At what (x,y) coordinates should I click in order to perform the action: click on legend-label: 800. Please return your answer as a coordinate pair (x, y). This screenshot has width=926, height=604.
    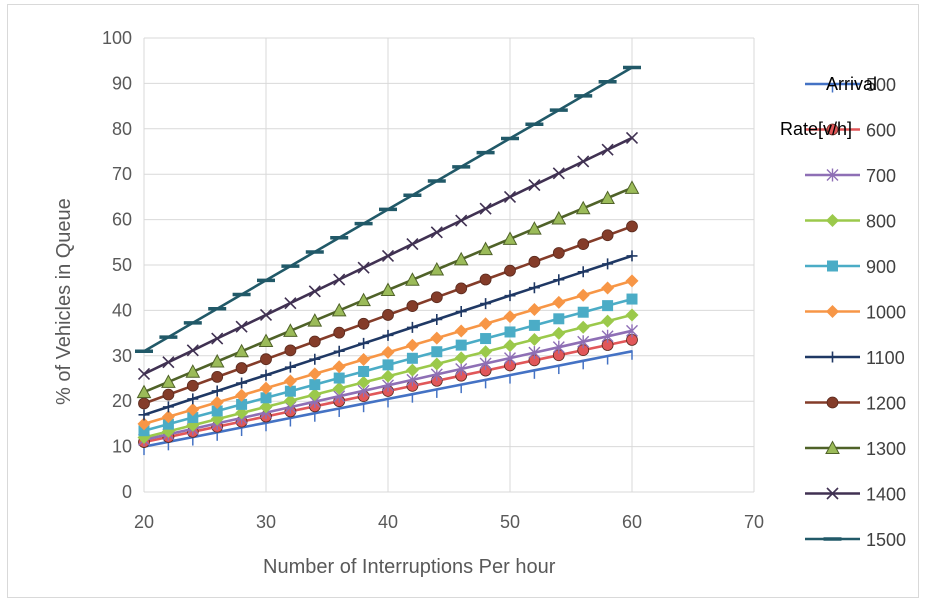
    Looking at the image, I should click on (881, 222).